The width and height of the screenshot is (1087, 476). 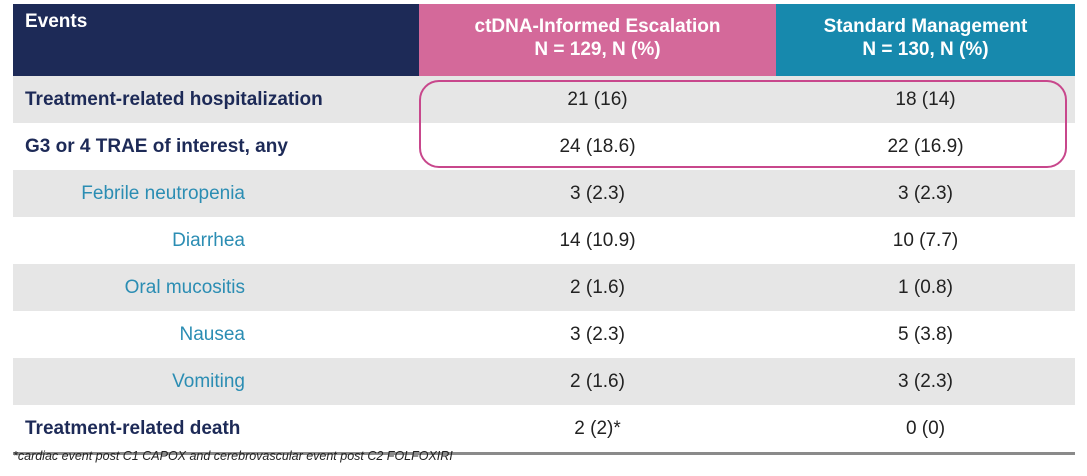 I want to click on table-row: Diarrhea 14 (10.9) 10 (7.7), so click(x=544, y=240).